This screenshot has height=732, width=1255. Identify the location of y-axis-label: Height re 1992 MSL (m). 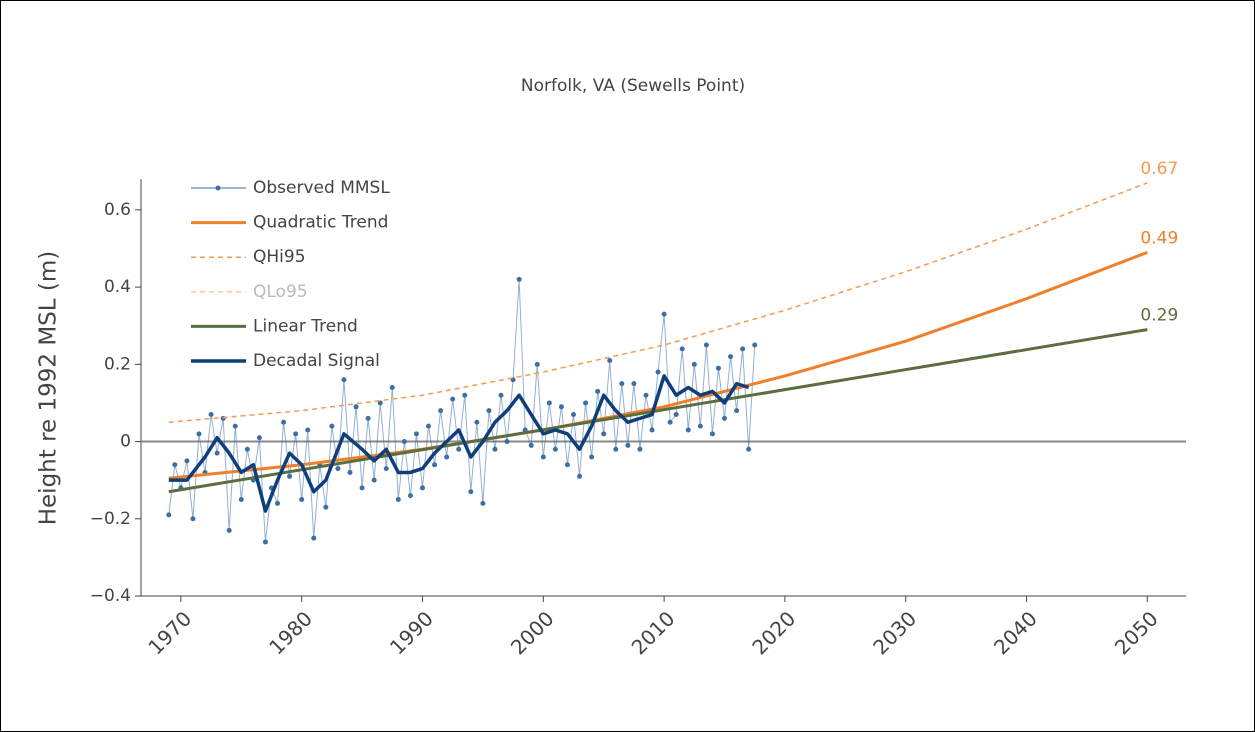
(49, 388).